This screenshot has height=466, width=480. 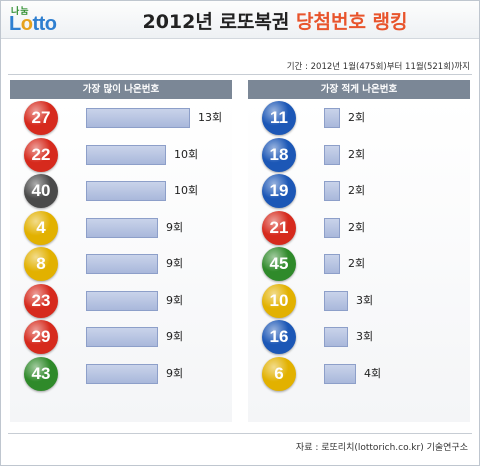 What do you see at coordinates (279, 154) in the screenshot?
I see `lotto-ball: 18` at bounding box center [279, 154].